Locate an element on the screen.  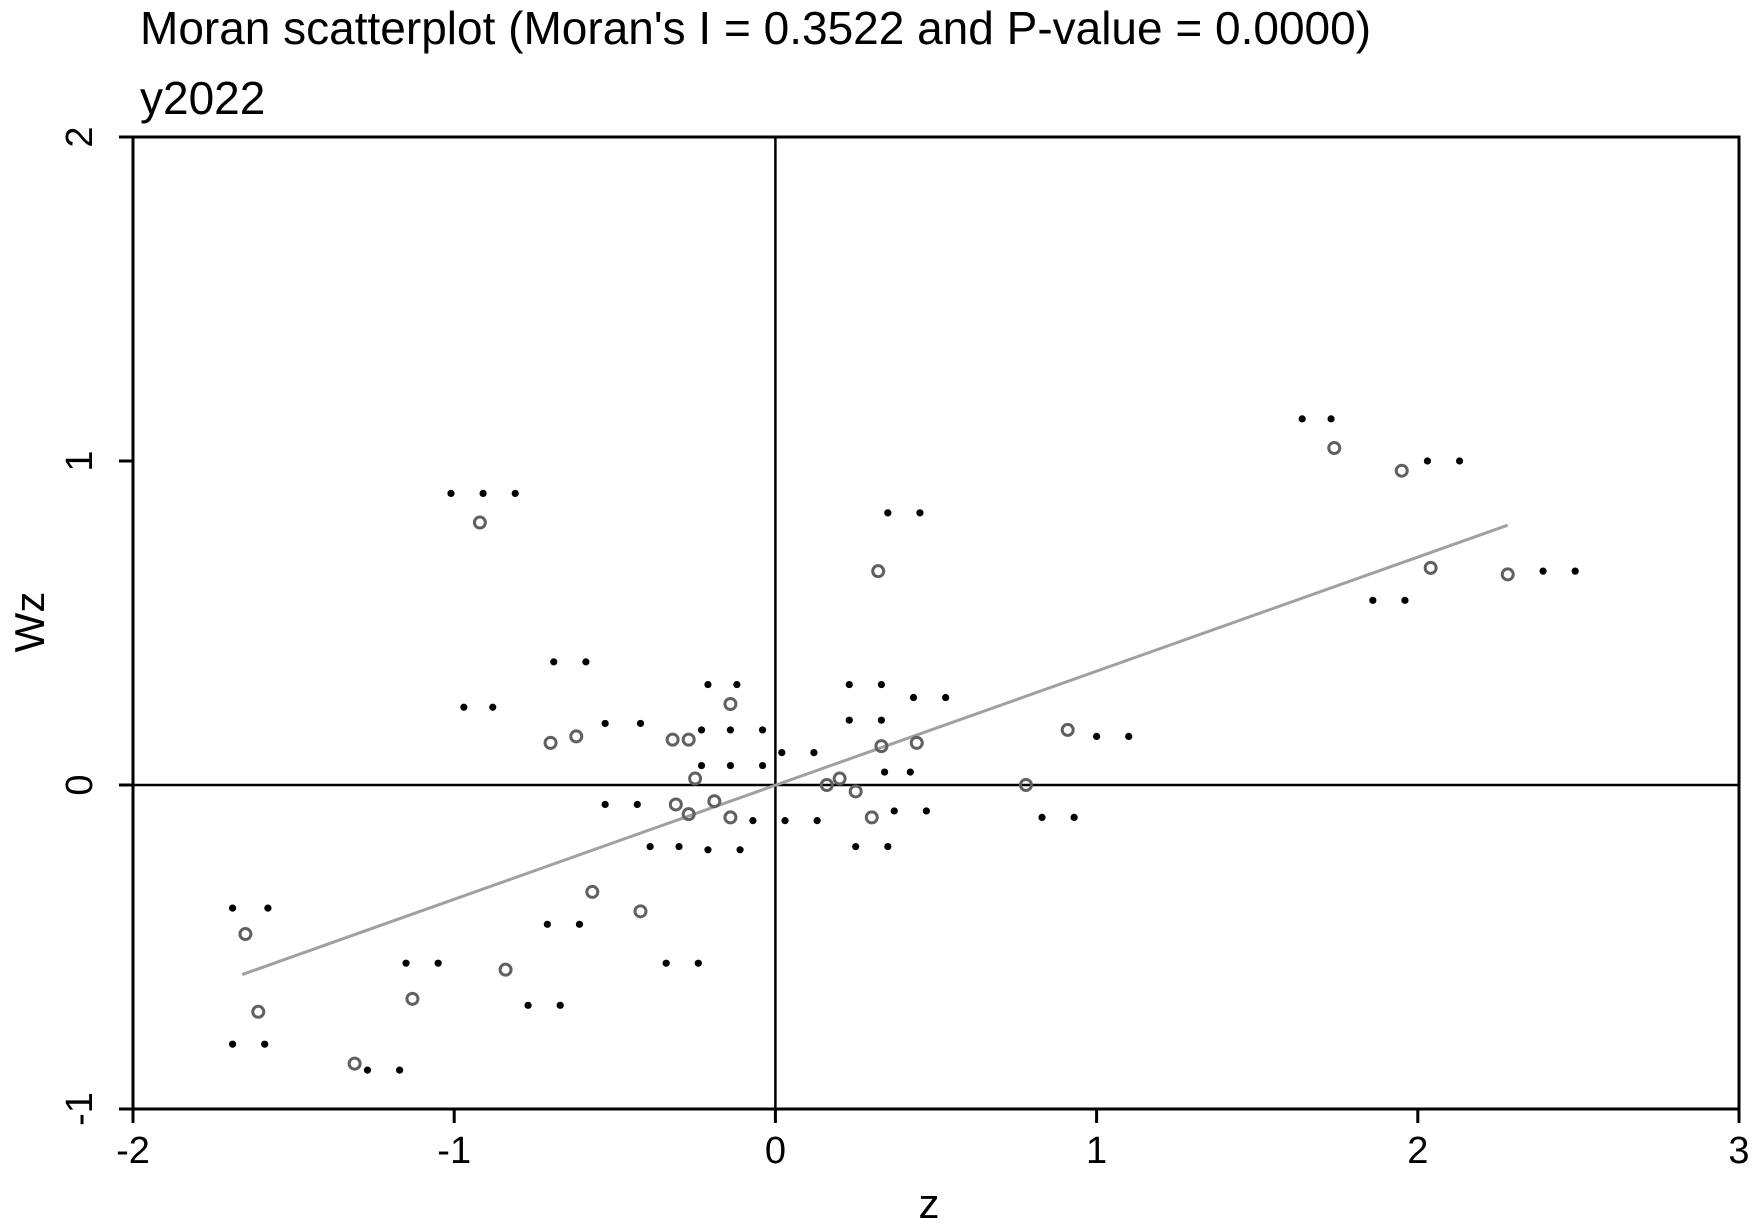
x-tick-label: 3 is located at coordinates (1738, 1151).